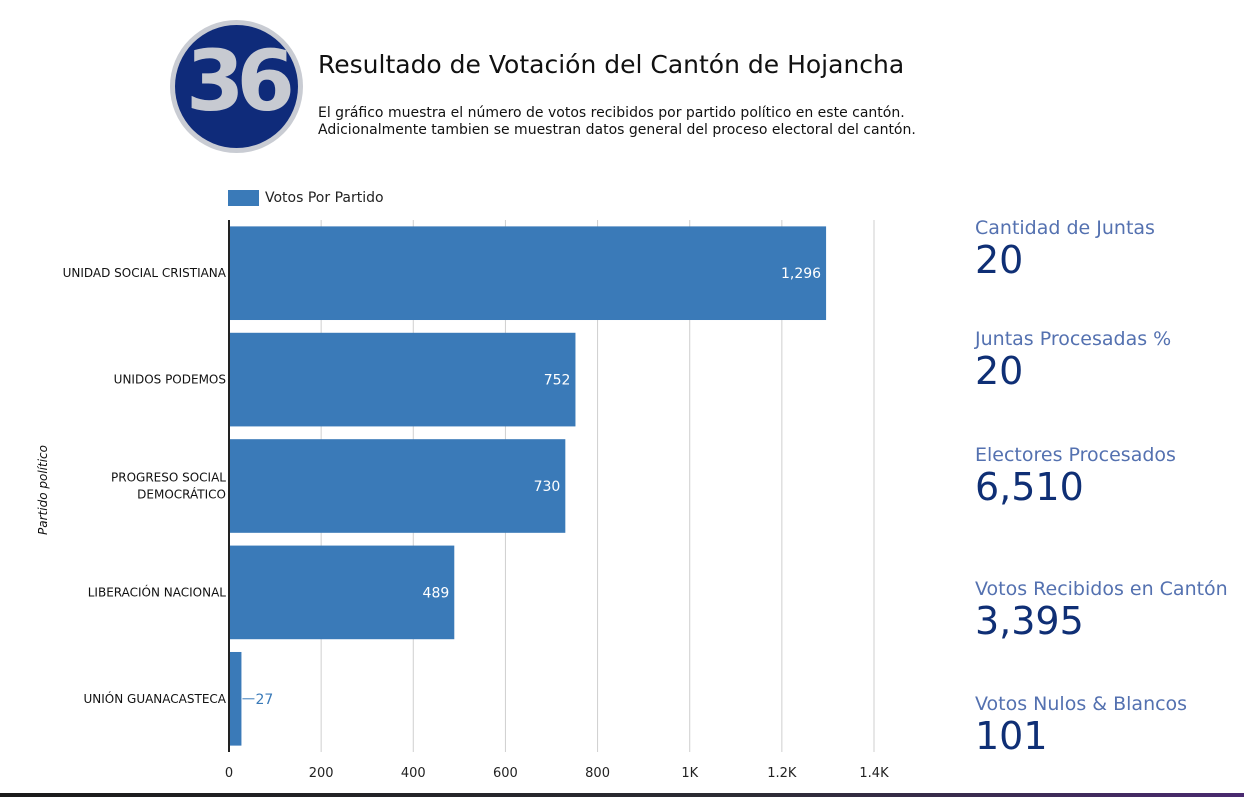  I want to click on bottom-bar, so click(622, 795).